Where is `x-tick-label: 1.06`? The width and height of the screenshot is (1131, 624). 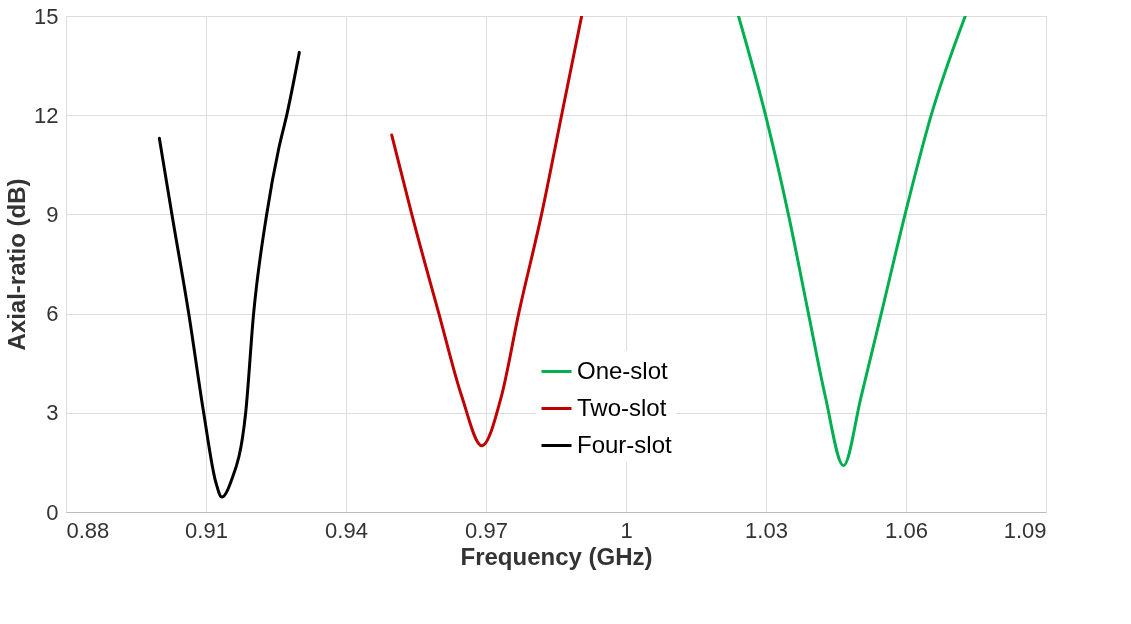
x-tick-label: 1.06 is located at coordinates (906, 530).